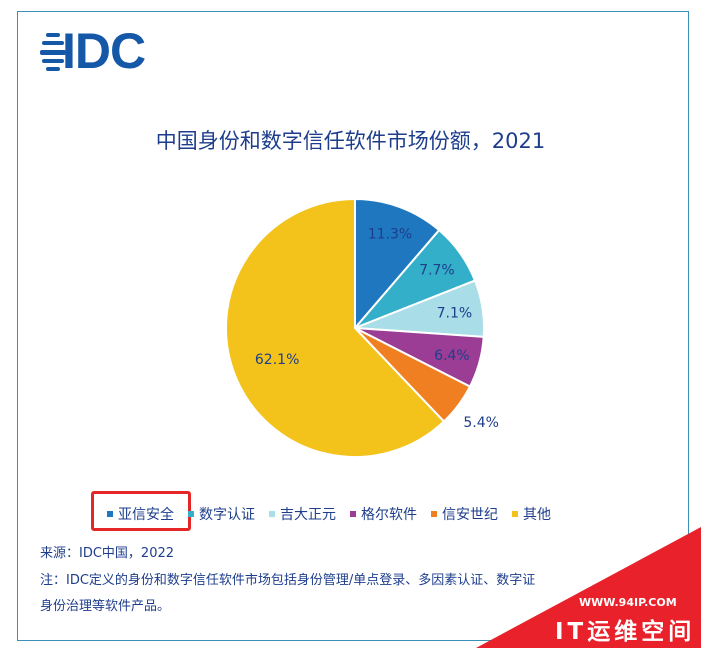 The image size is (701, 648). Describe the element at coordinates (107, 553) in the screenshot. I see `source-note: 来源：IDC中国，2022` at that location.